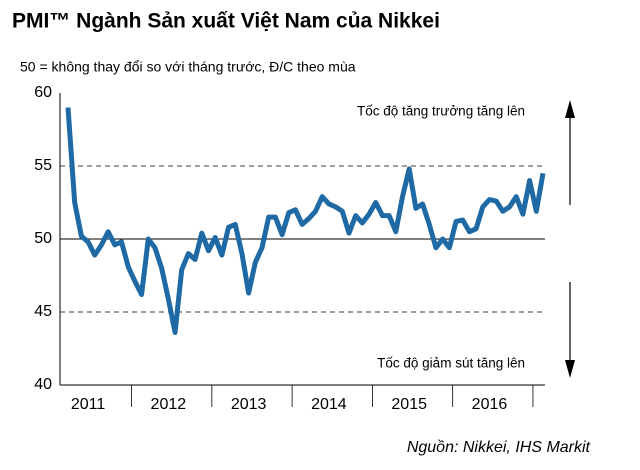 The image size is (640, 470). What do you see at coordinates (88, 404) in the screenshot?
I see `x-tick-label: 2011` at bounding box center [88, 404].